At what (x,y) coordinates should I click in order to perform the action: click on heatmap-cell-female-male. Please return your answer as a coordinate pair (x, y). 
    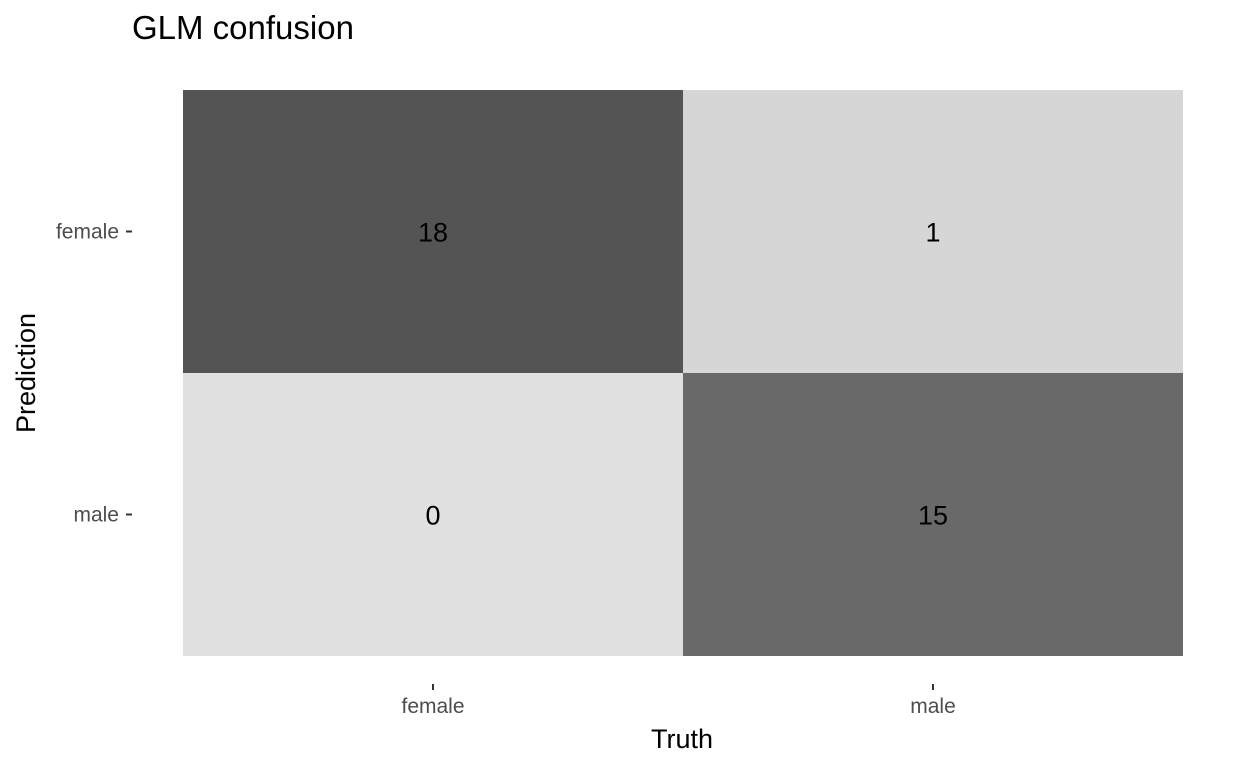
    Looking at the image, I should click on (933, 231).